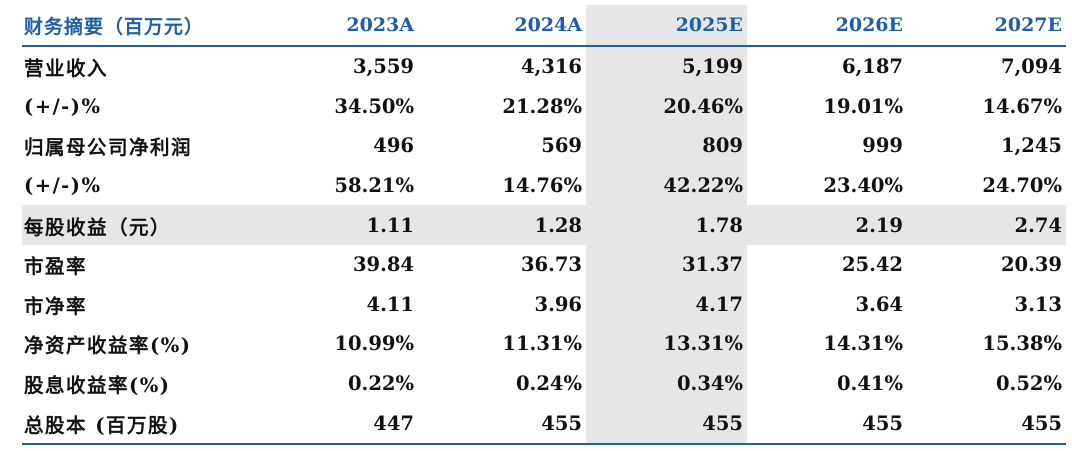 This screenshot has height=451, width=1072. Describe the element at coordinates (374, 106) in the screenshot. I see `table-cell: 34.50%` at that location.